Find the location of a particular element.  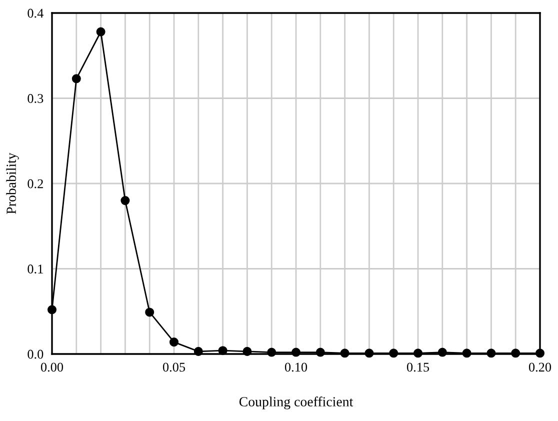

x-tick-label: 0.05 is located at coordinates (174, 367).